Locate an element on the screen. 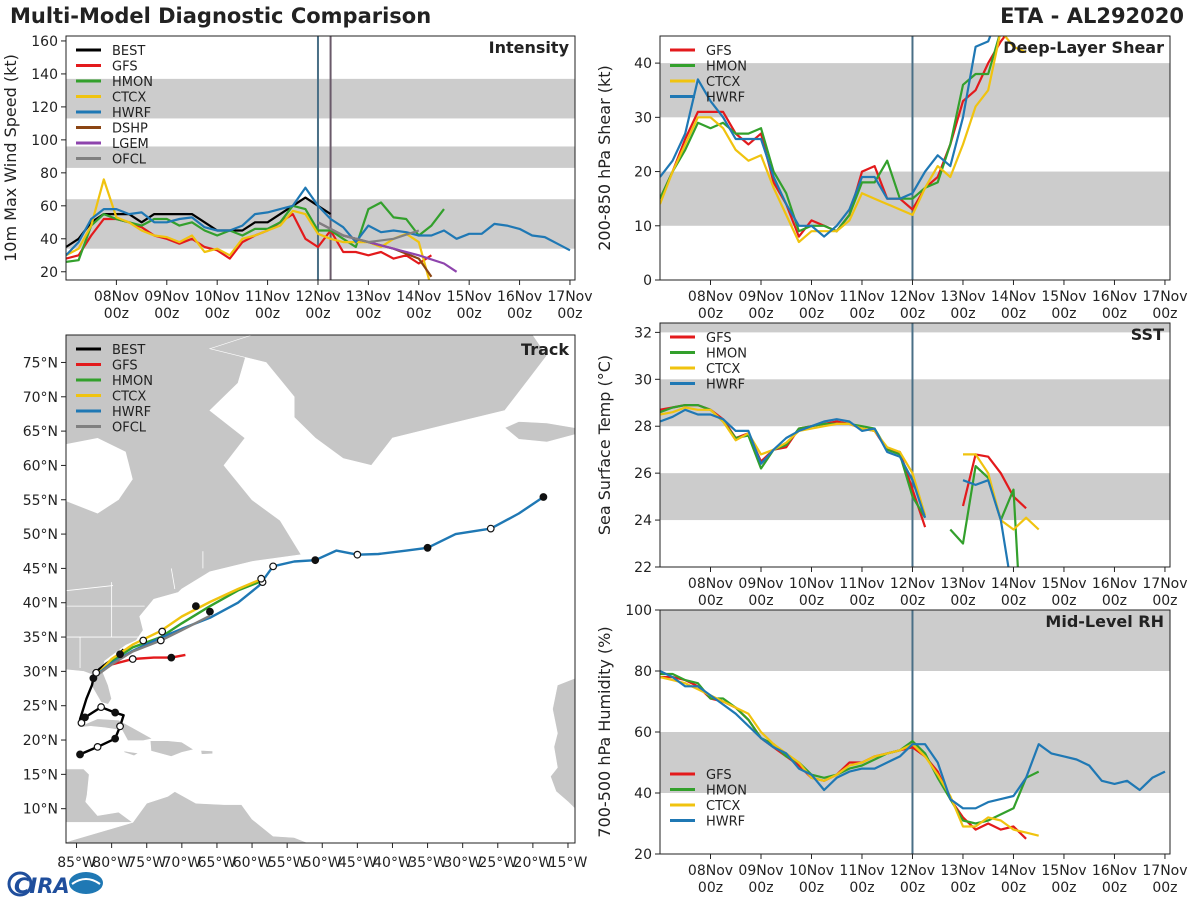  lon-tick-label: 80°W is located at coordinates (111, 863).